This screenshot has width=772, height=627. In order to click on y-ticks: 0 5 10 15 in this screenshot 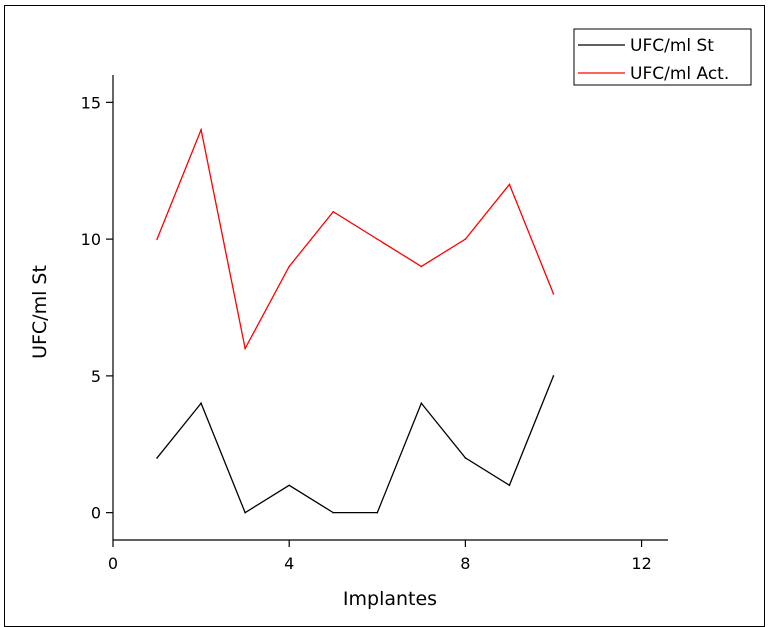, I will do `click(97, 308)`.